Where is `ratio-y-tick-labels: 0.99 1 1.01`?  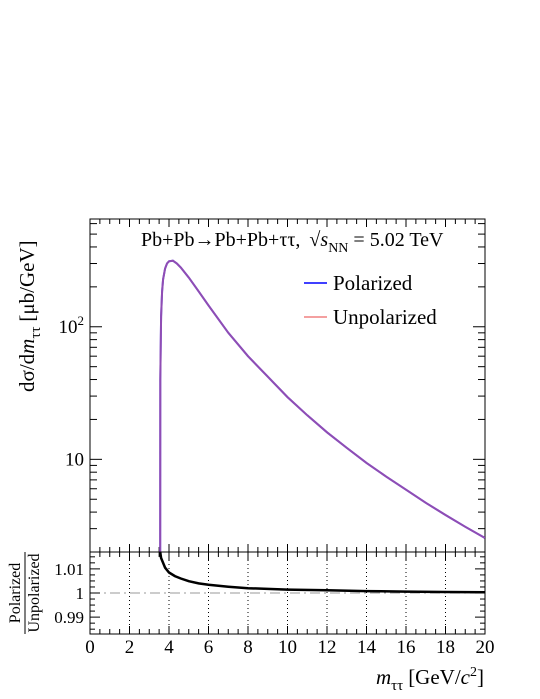 ratio-y-tick-labels: 0.99 1 1.01 is located at coordinates (69, 593).